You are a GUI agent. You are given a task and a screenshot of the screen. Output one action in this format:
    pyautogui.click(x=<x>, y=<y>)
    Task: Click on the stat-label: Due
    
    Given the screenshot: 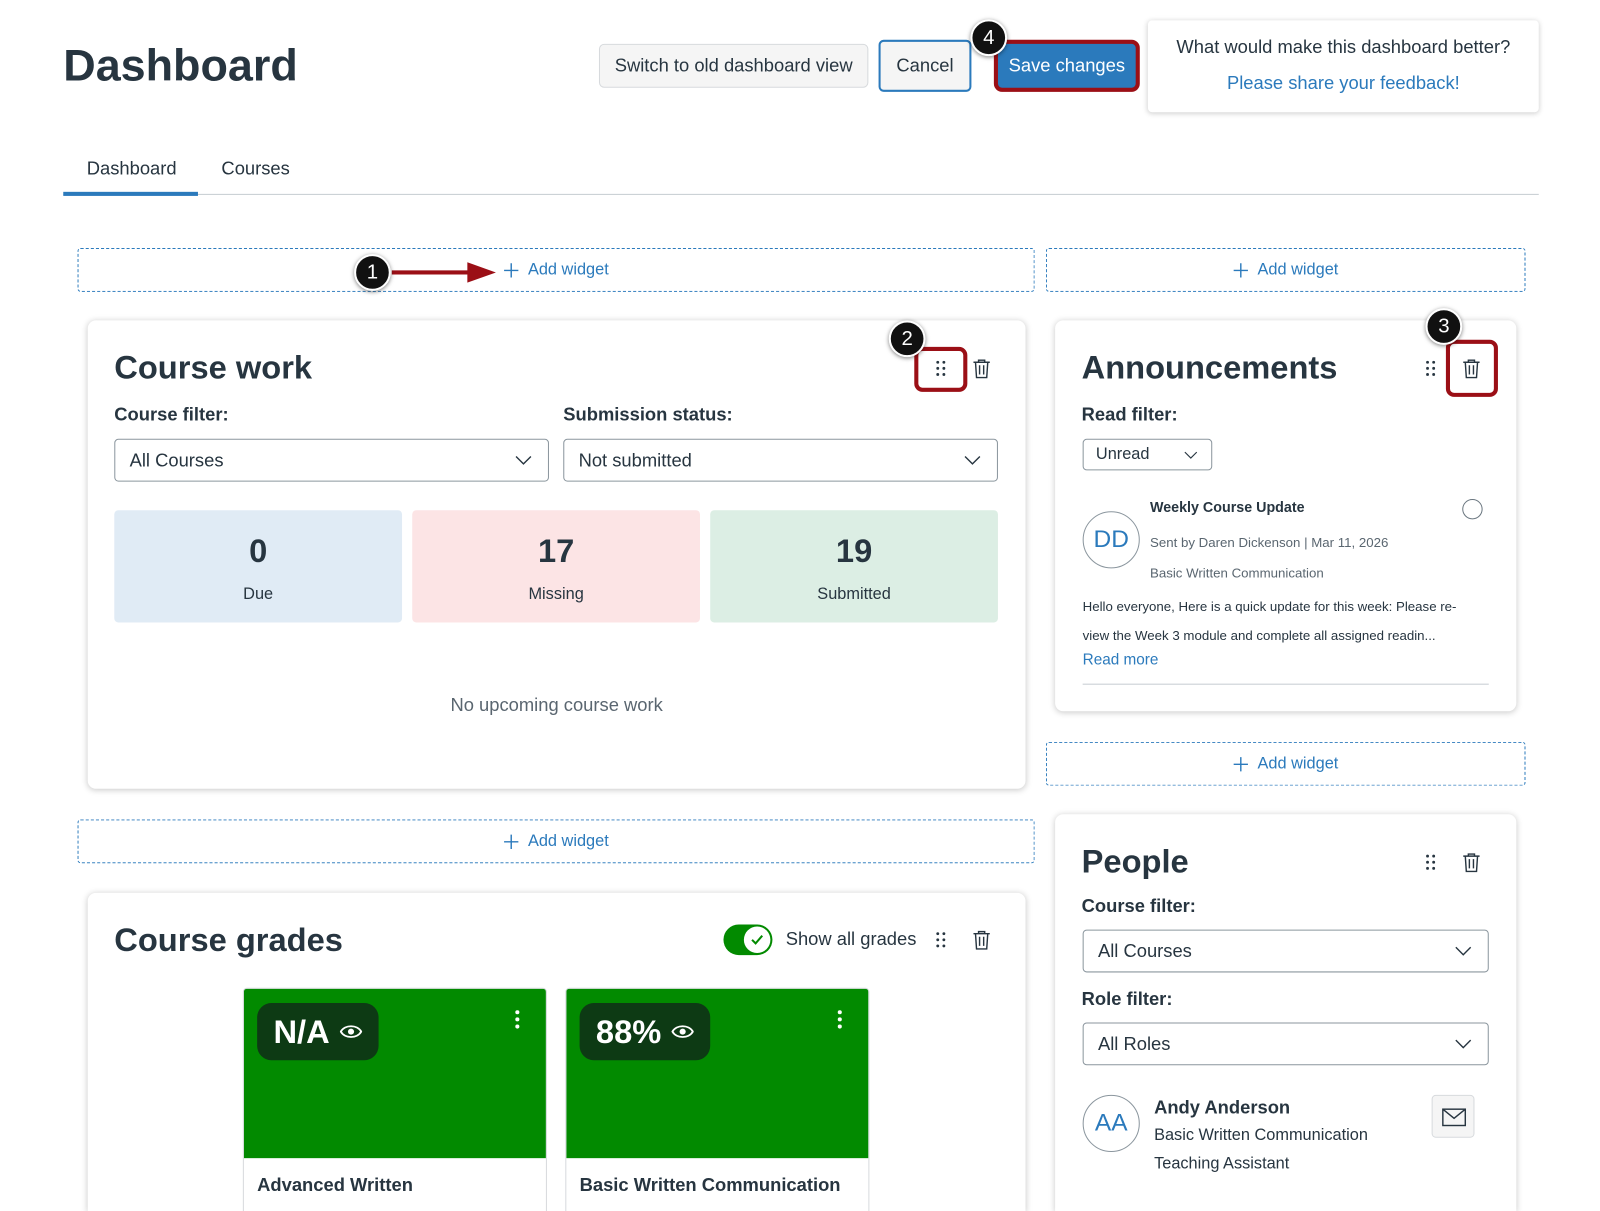 What is the action you would take?
    pyautogui.click(x=258, y=594)
    